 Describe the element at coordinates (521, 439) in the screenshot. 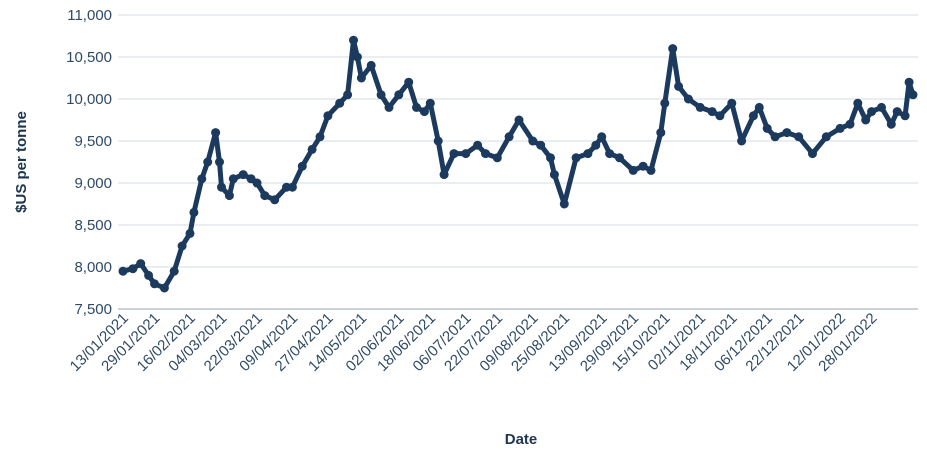

I see `x-axis-title: Date` at that location.